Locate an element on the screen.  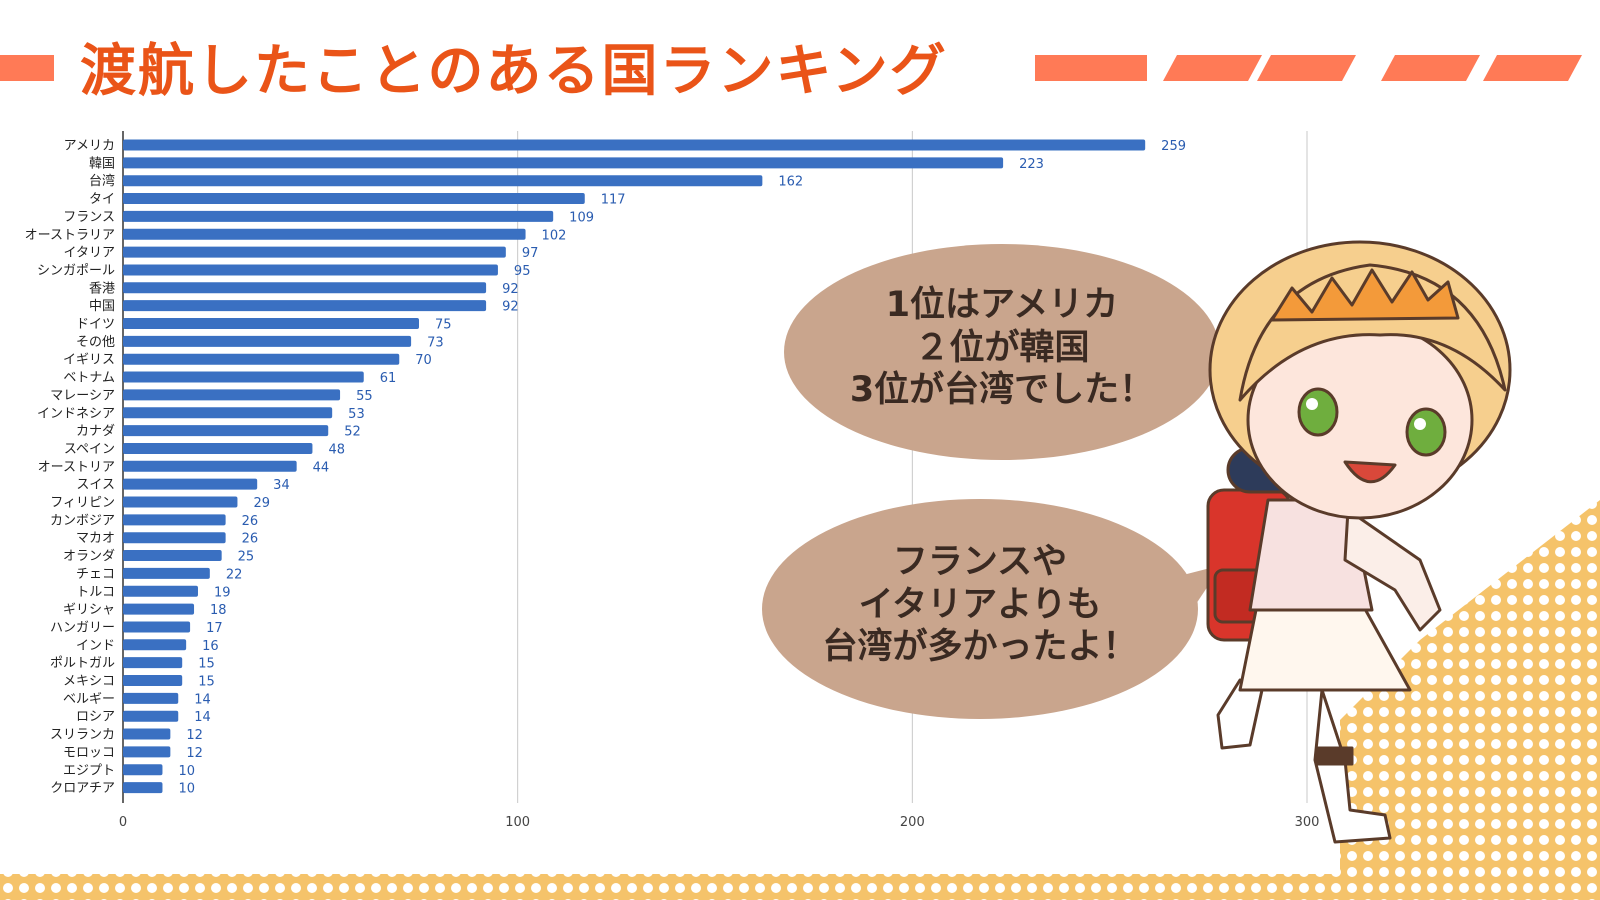
right-eye-highlight is located at coordinates (1420, 424).